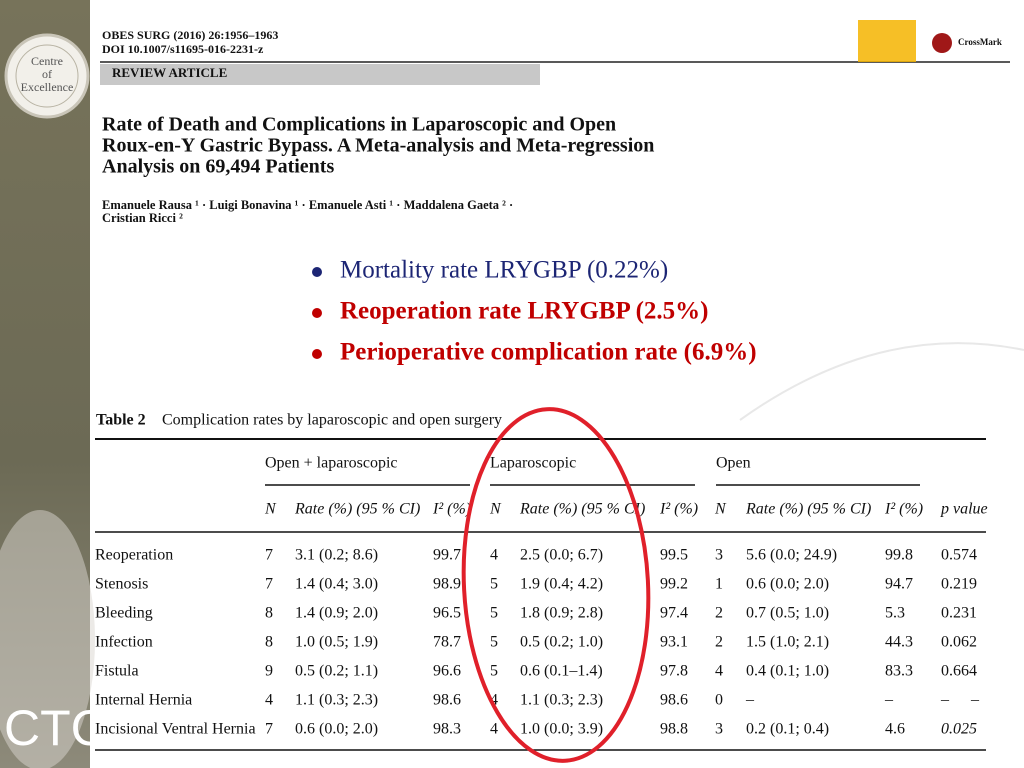 This screenshot has width=1024, height=768. What do you see at coordinates (320, 74) in the screenshot?
I see `section-band` at bounding box center [320, 74].